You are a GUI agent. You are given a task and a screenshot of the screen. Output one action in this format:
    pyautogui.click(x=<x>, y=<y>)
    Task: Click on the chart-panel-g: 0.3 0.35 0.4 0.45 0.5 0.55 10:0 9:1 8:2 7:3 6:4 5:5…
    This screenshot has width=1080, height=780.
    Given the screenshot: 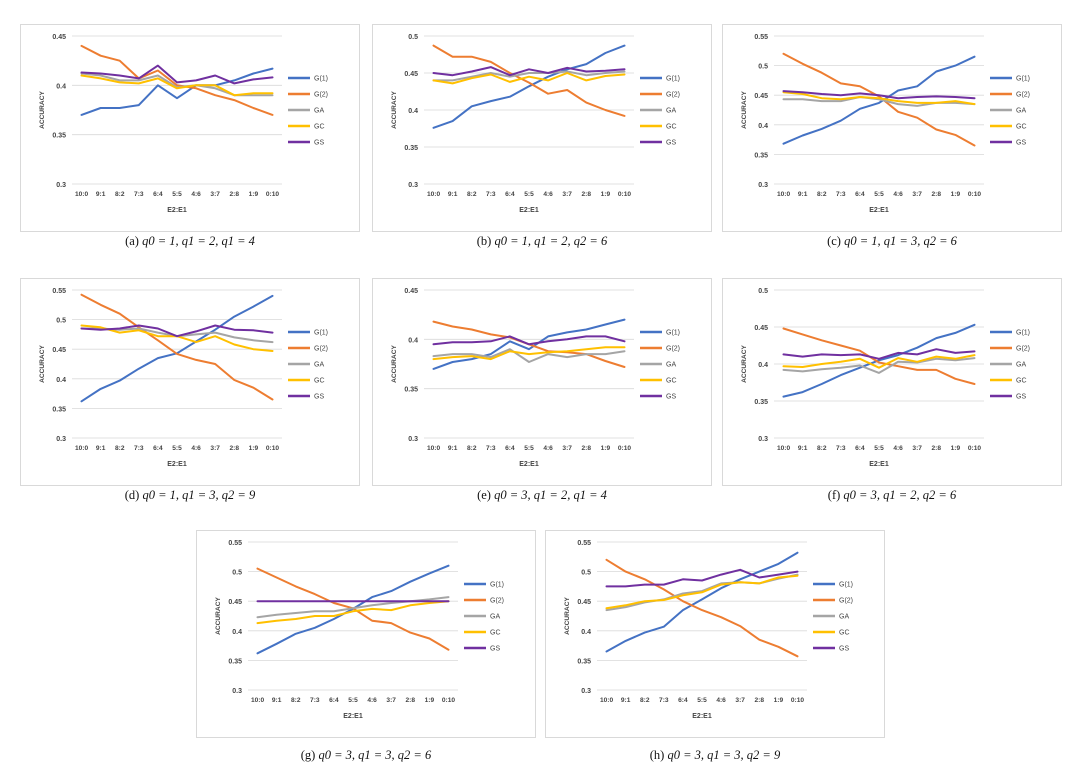 What is the action you would take?
    pyautogui.click(x=366, y=642)
    